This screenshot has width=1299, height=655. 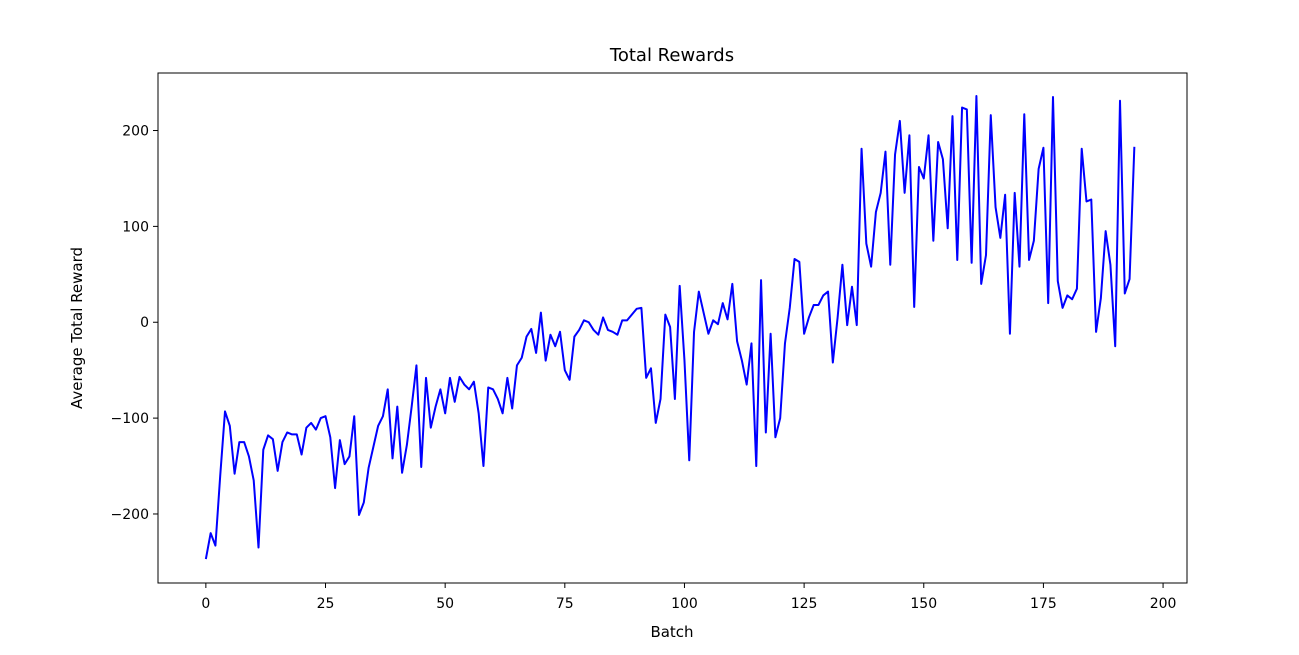 I want to click on y-axis-label: Average Total Reward, so click(x=77, y=328).